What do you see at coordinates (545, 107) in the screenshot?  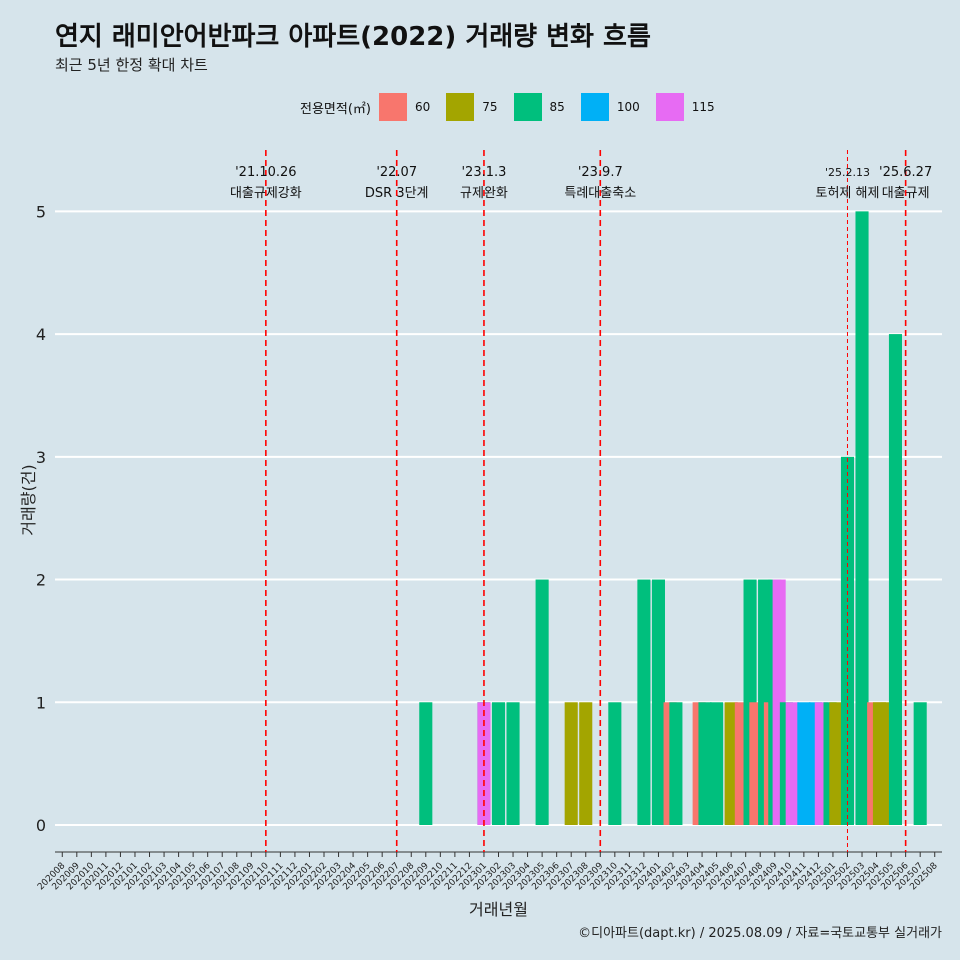 I see `legend-item-85: 85` at bounding box center [545, 107].